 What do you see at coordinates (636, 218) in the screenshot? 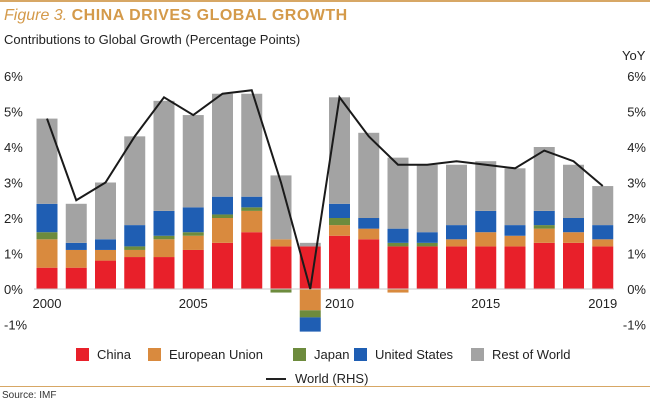
I see `y-tick-label-right: 2%` at bounding box center [636, 218].